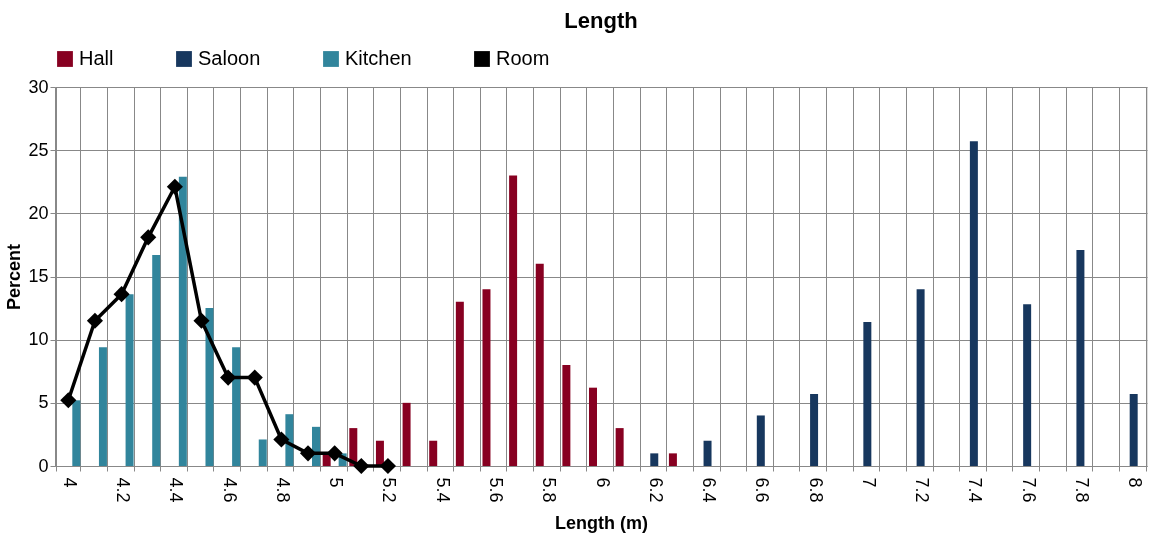 This screenshot has height=538, width=1157. I want to click on y-tick-label: 30, so click(38, 86).